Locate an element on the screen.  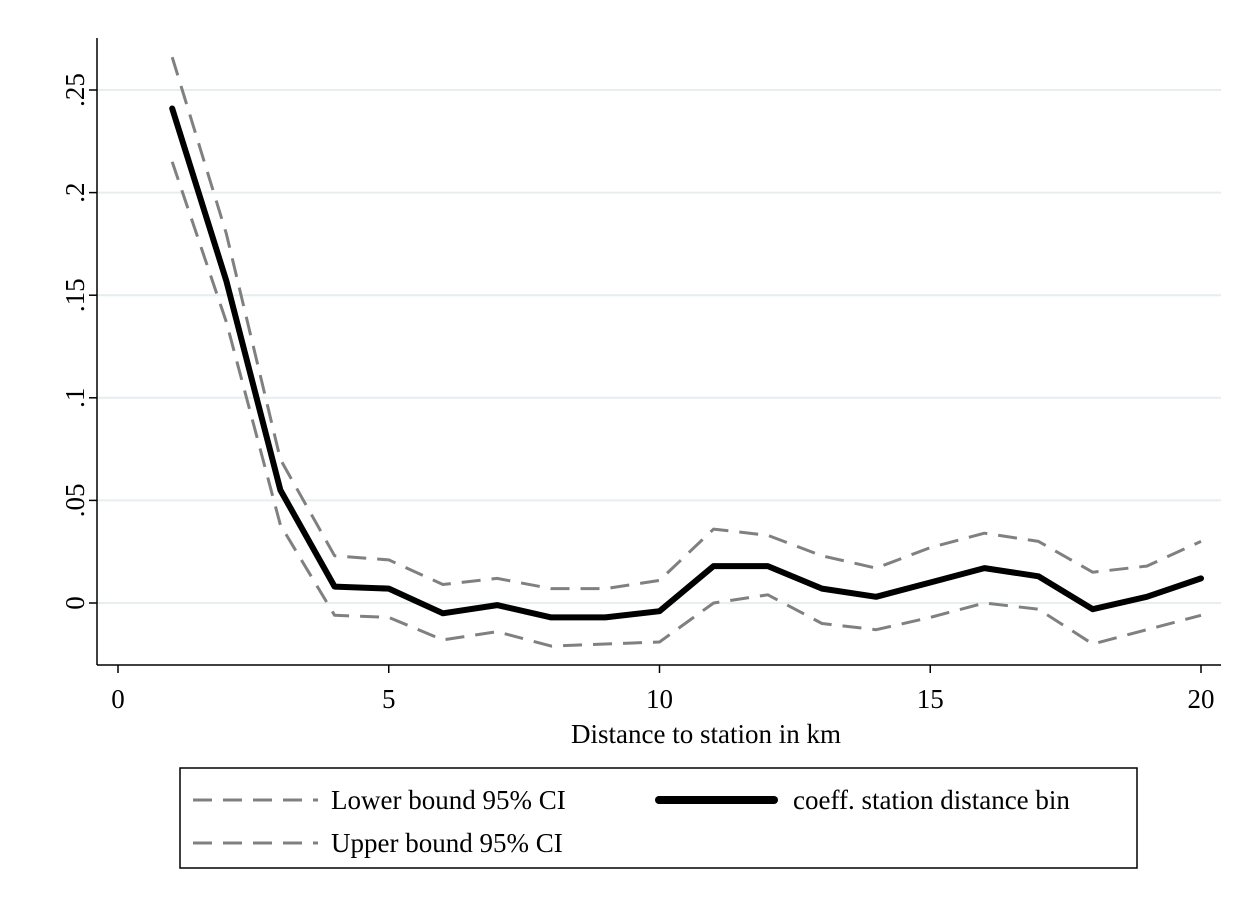
y-tick-label: .15 is located at coordinates (75, 295).